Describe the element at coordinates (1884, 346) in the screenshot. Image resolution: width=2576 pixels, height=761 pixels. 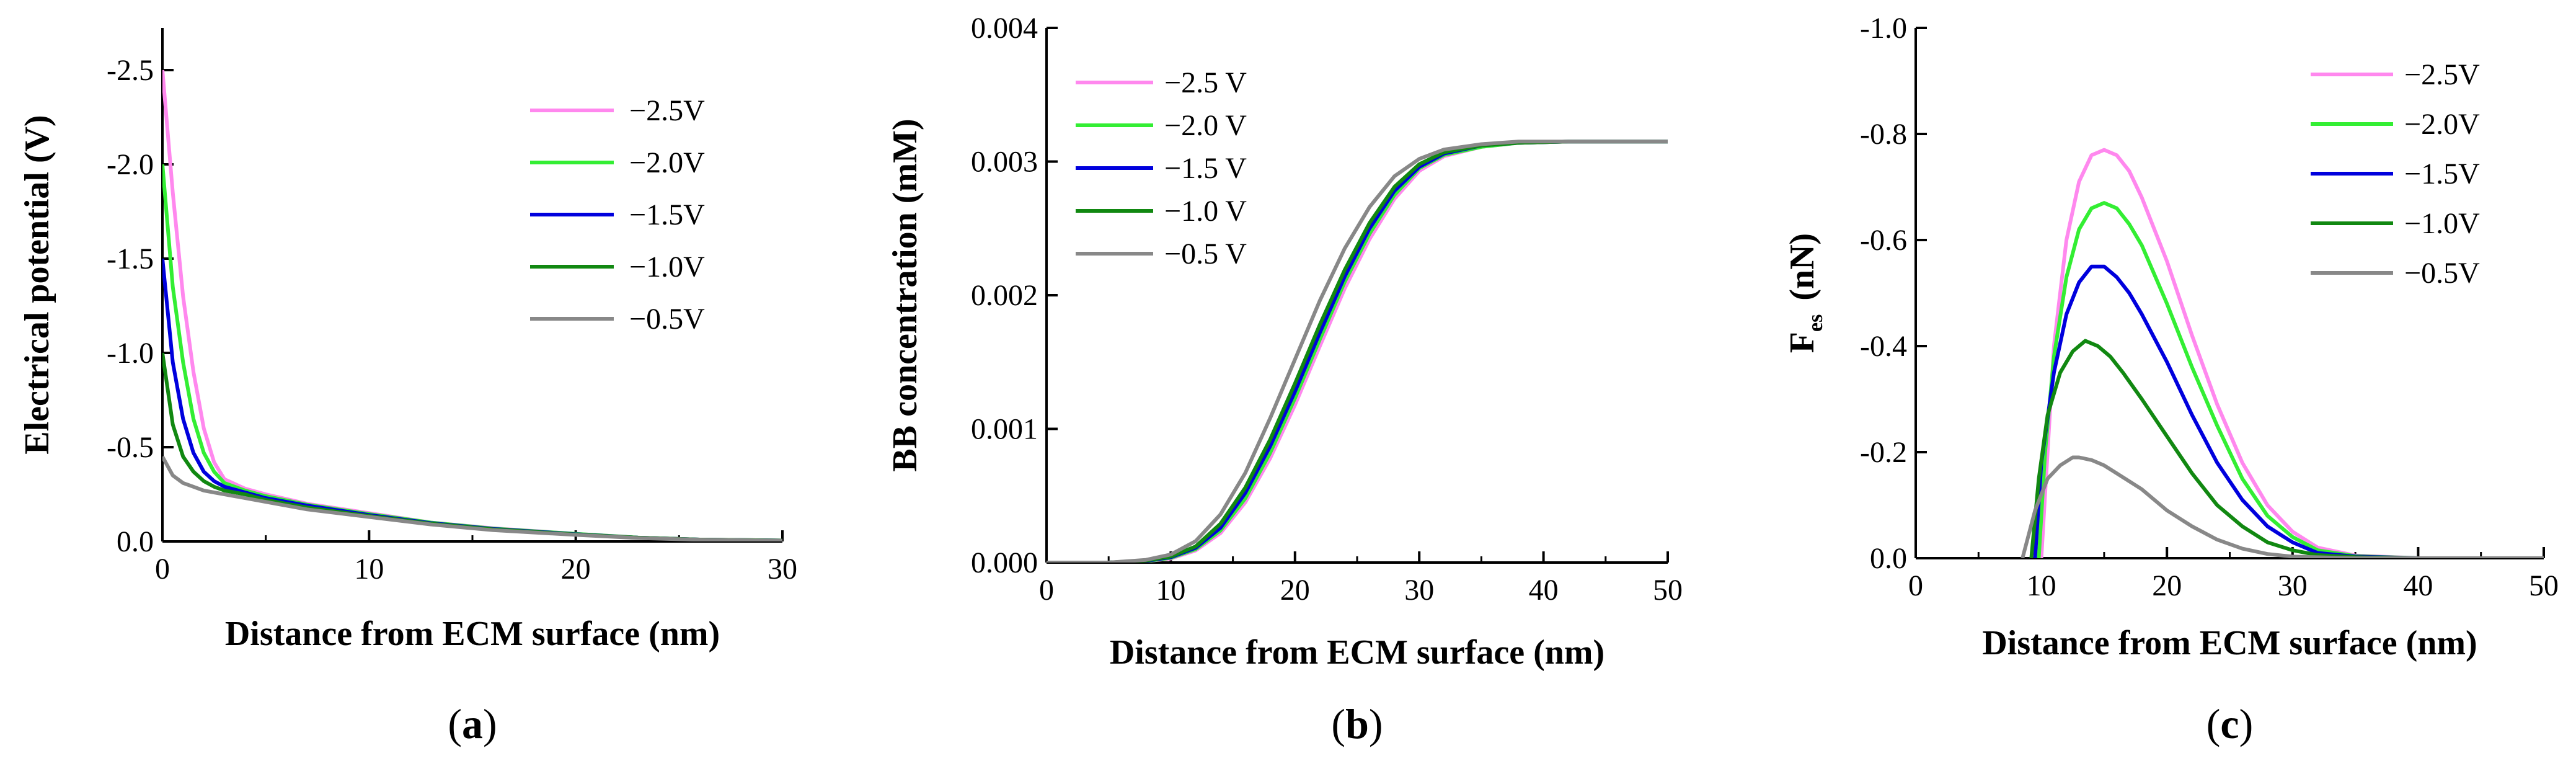
I see `y-tick-label: -0.4` at that location.